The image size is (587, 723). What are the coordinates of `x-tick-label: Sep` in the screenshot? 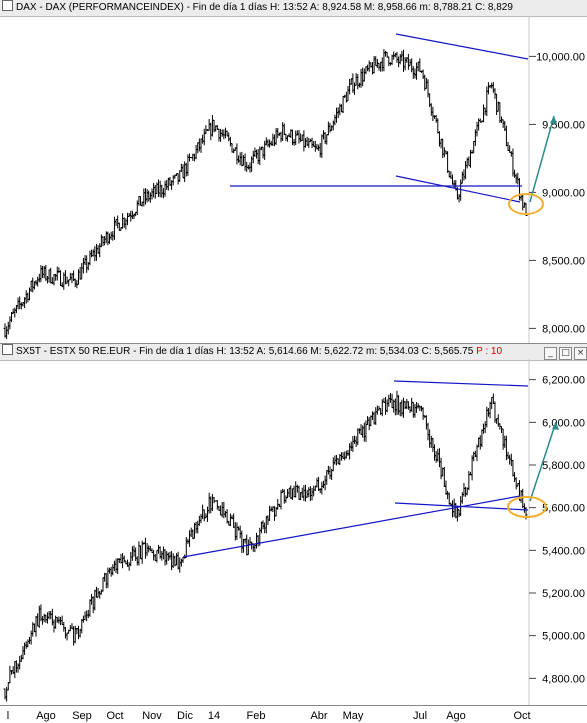 It's located at (82, 716).